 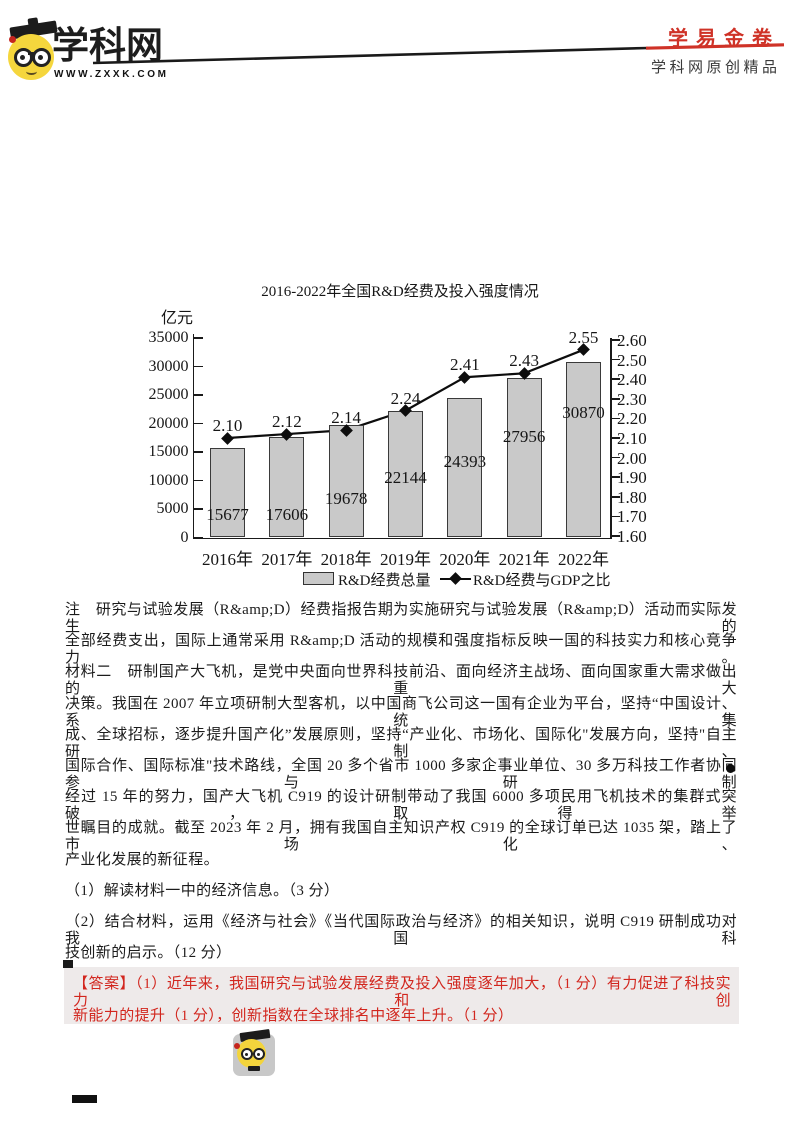 I want to click on y-axis-label-right: 2.00, so click(x=632, y=458).